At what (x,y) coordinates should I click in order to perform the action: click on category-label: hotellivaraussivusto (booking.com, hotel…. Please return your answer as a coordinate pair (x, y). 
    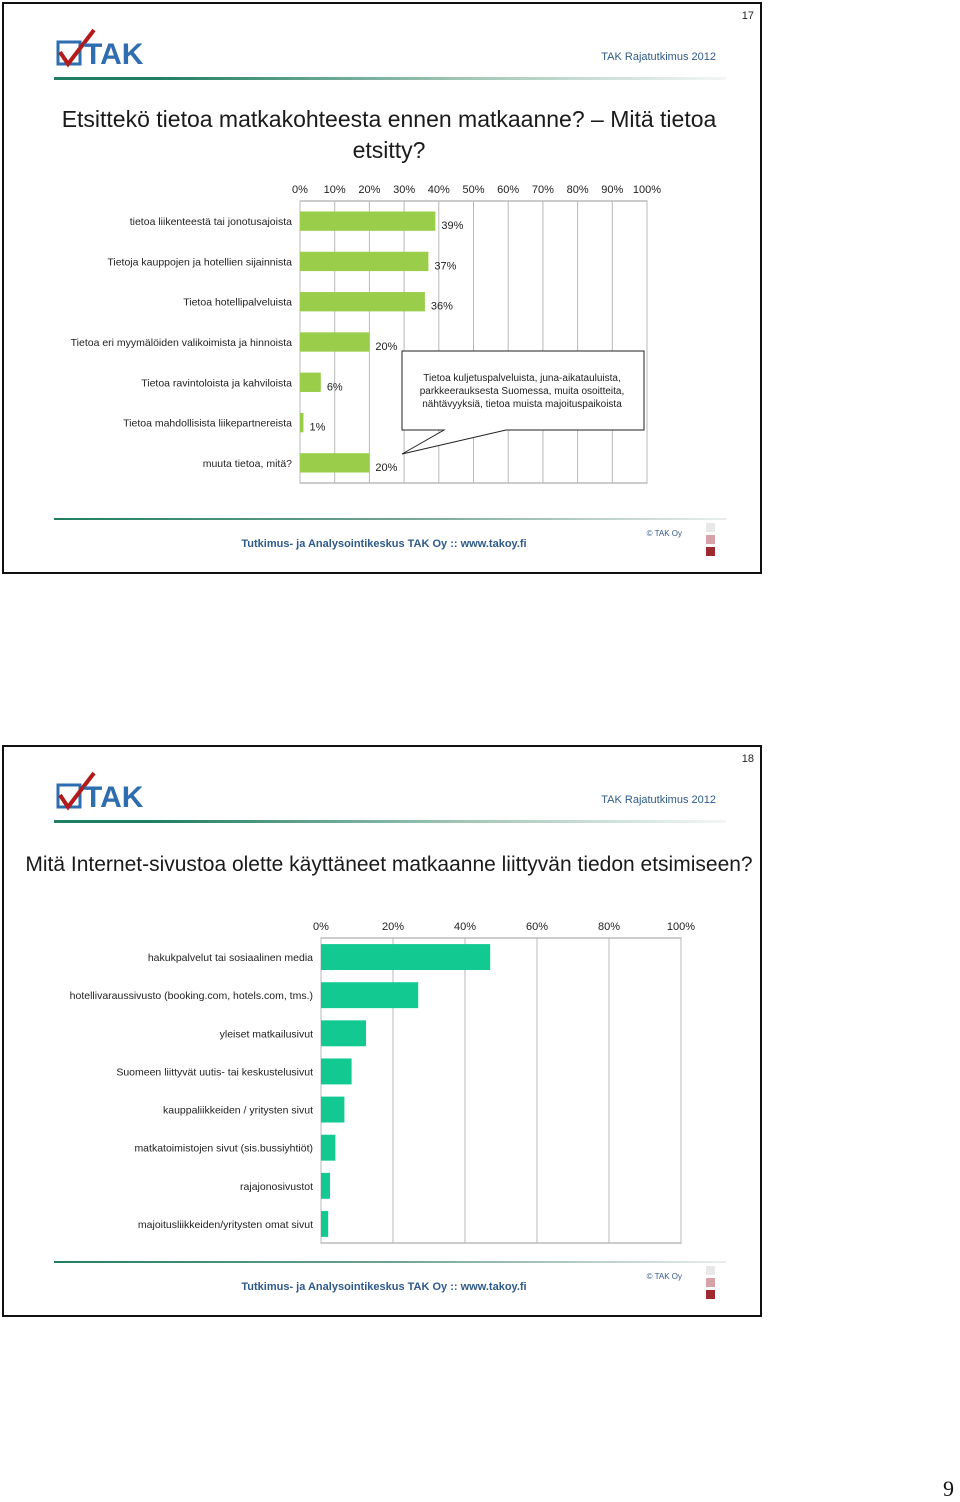
    Looking at the image, I should click on (191, 996).